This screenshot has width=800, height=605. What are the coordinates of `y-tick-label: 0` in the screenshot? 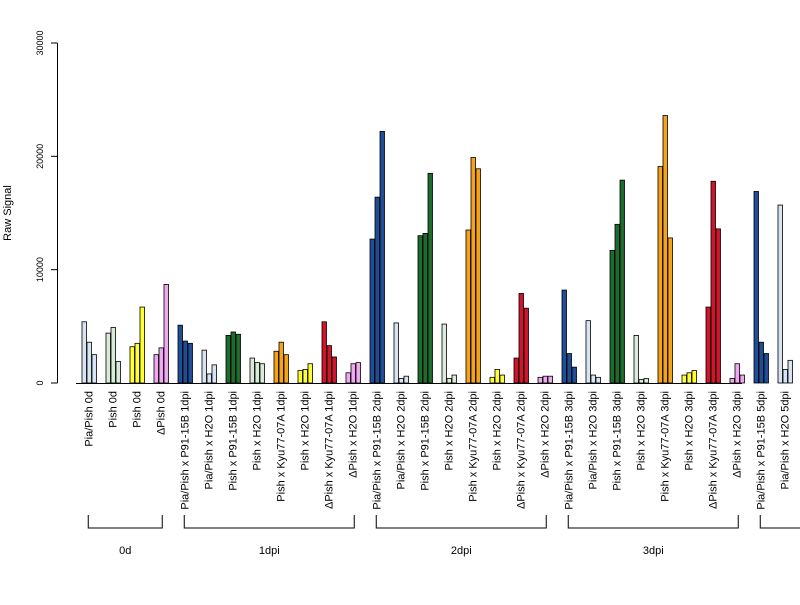 It's located at (40, 382).